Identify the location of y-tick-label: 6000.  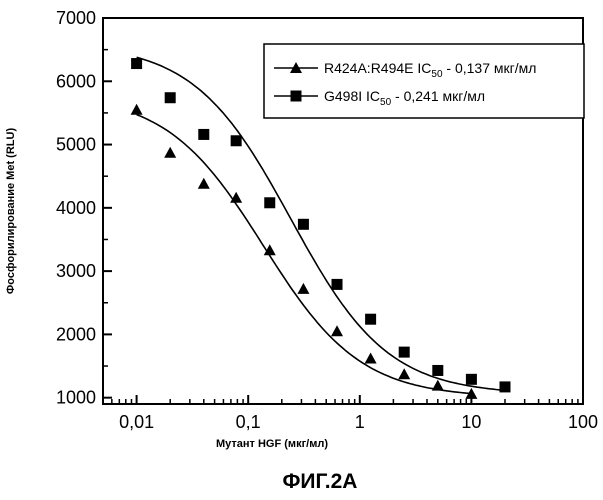
(76, 81).